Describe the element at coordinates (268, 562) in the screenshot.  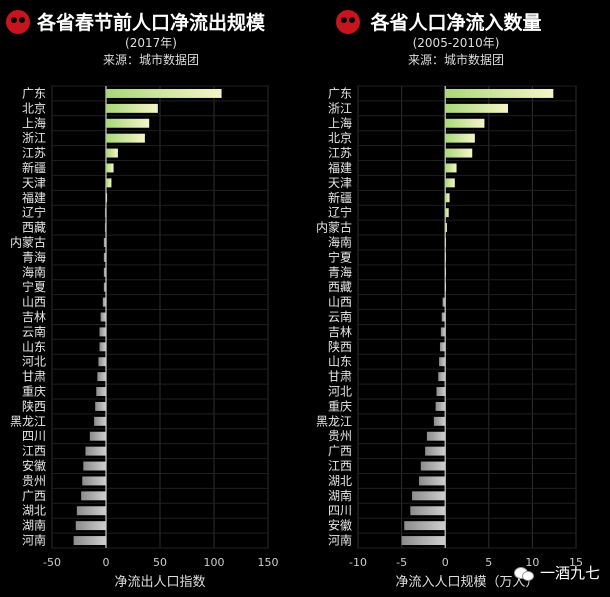
I see `chart1-x-tick-label: 150` at that location.